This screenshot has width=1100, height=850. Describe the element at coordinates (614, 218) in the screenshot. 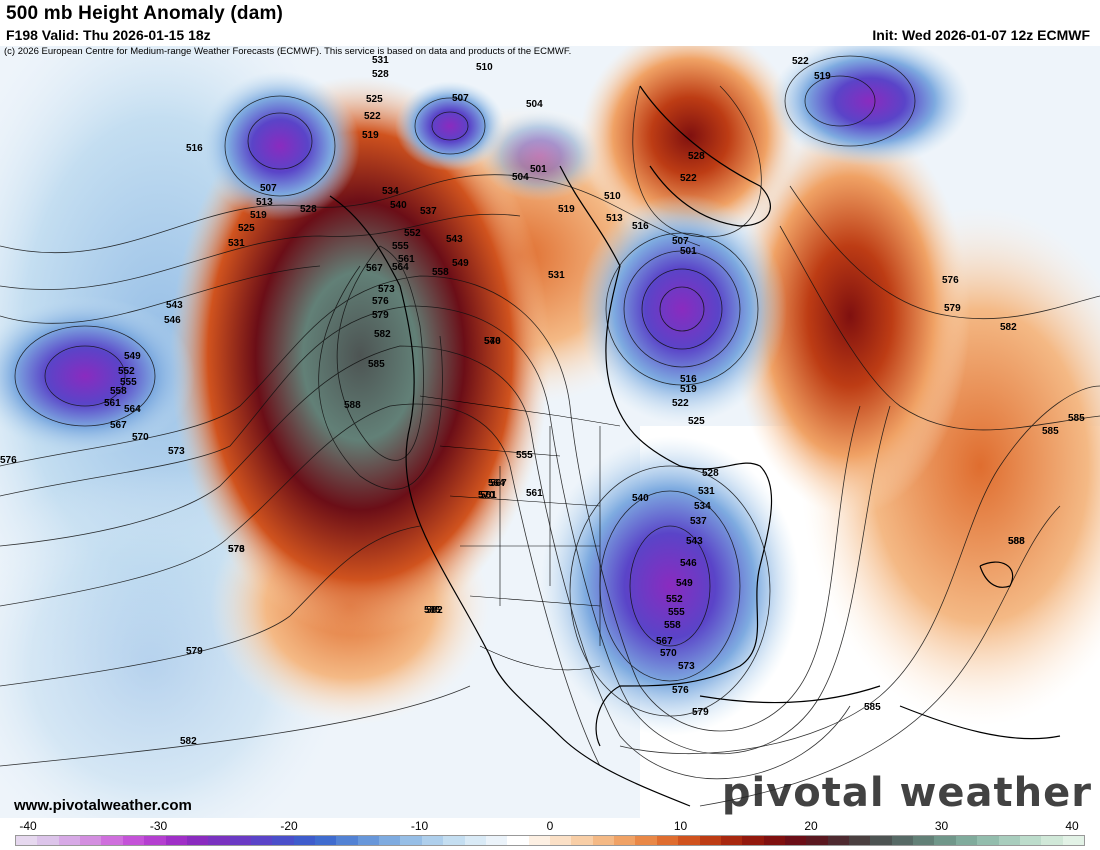

I see `contour-label: 513` at that location.